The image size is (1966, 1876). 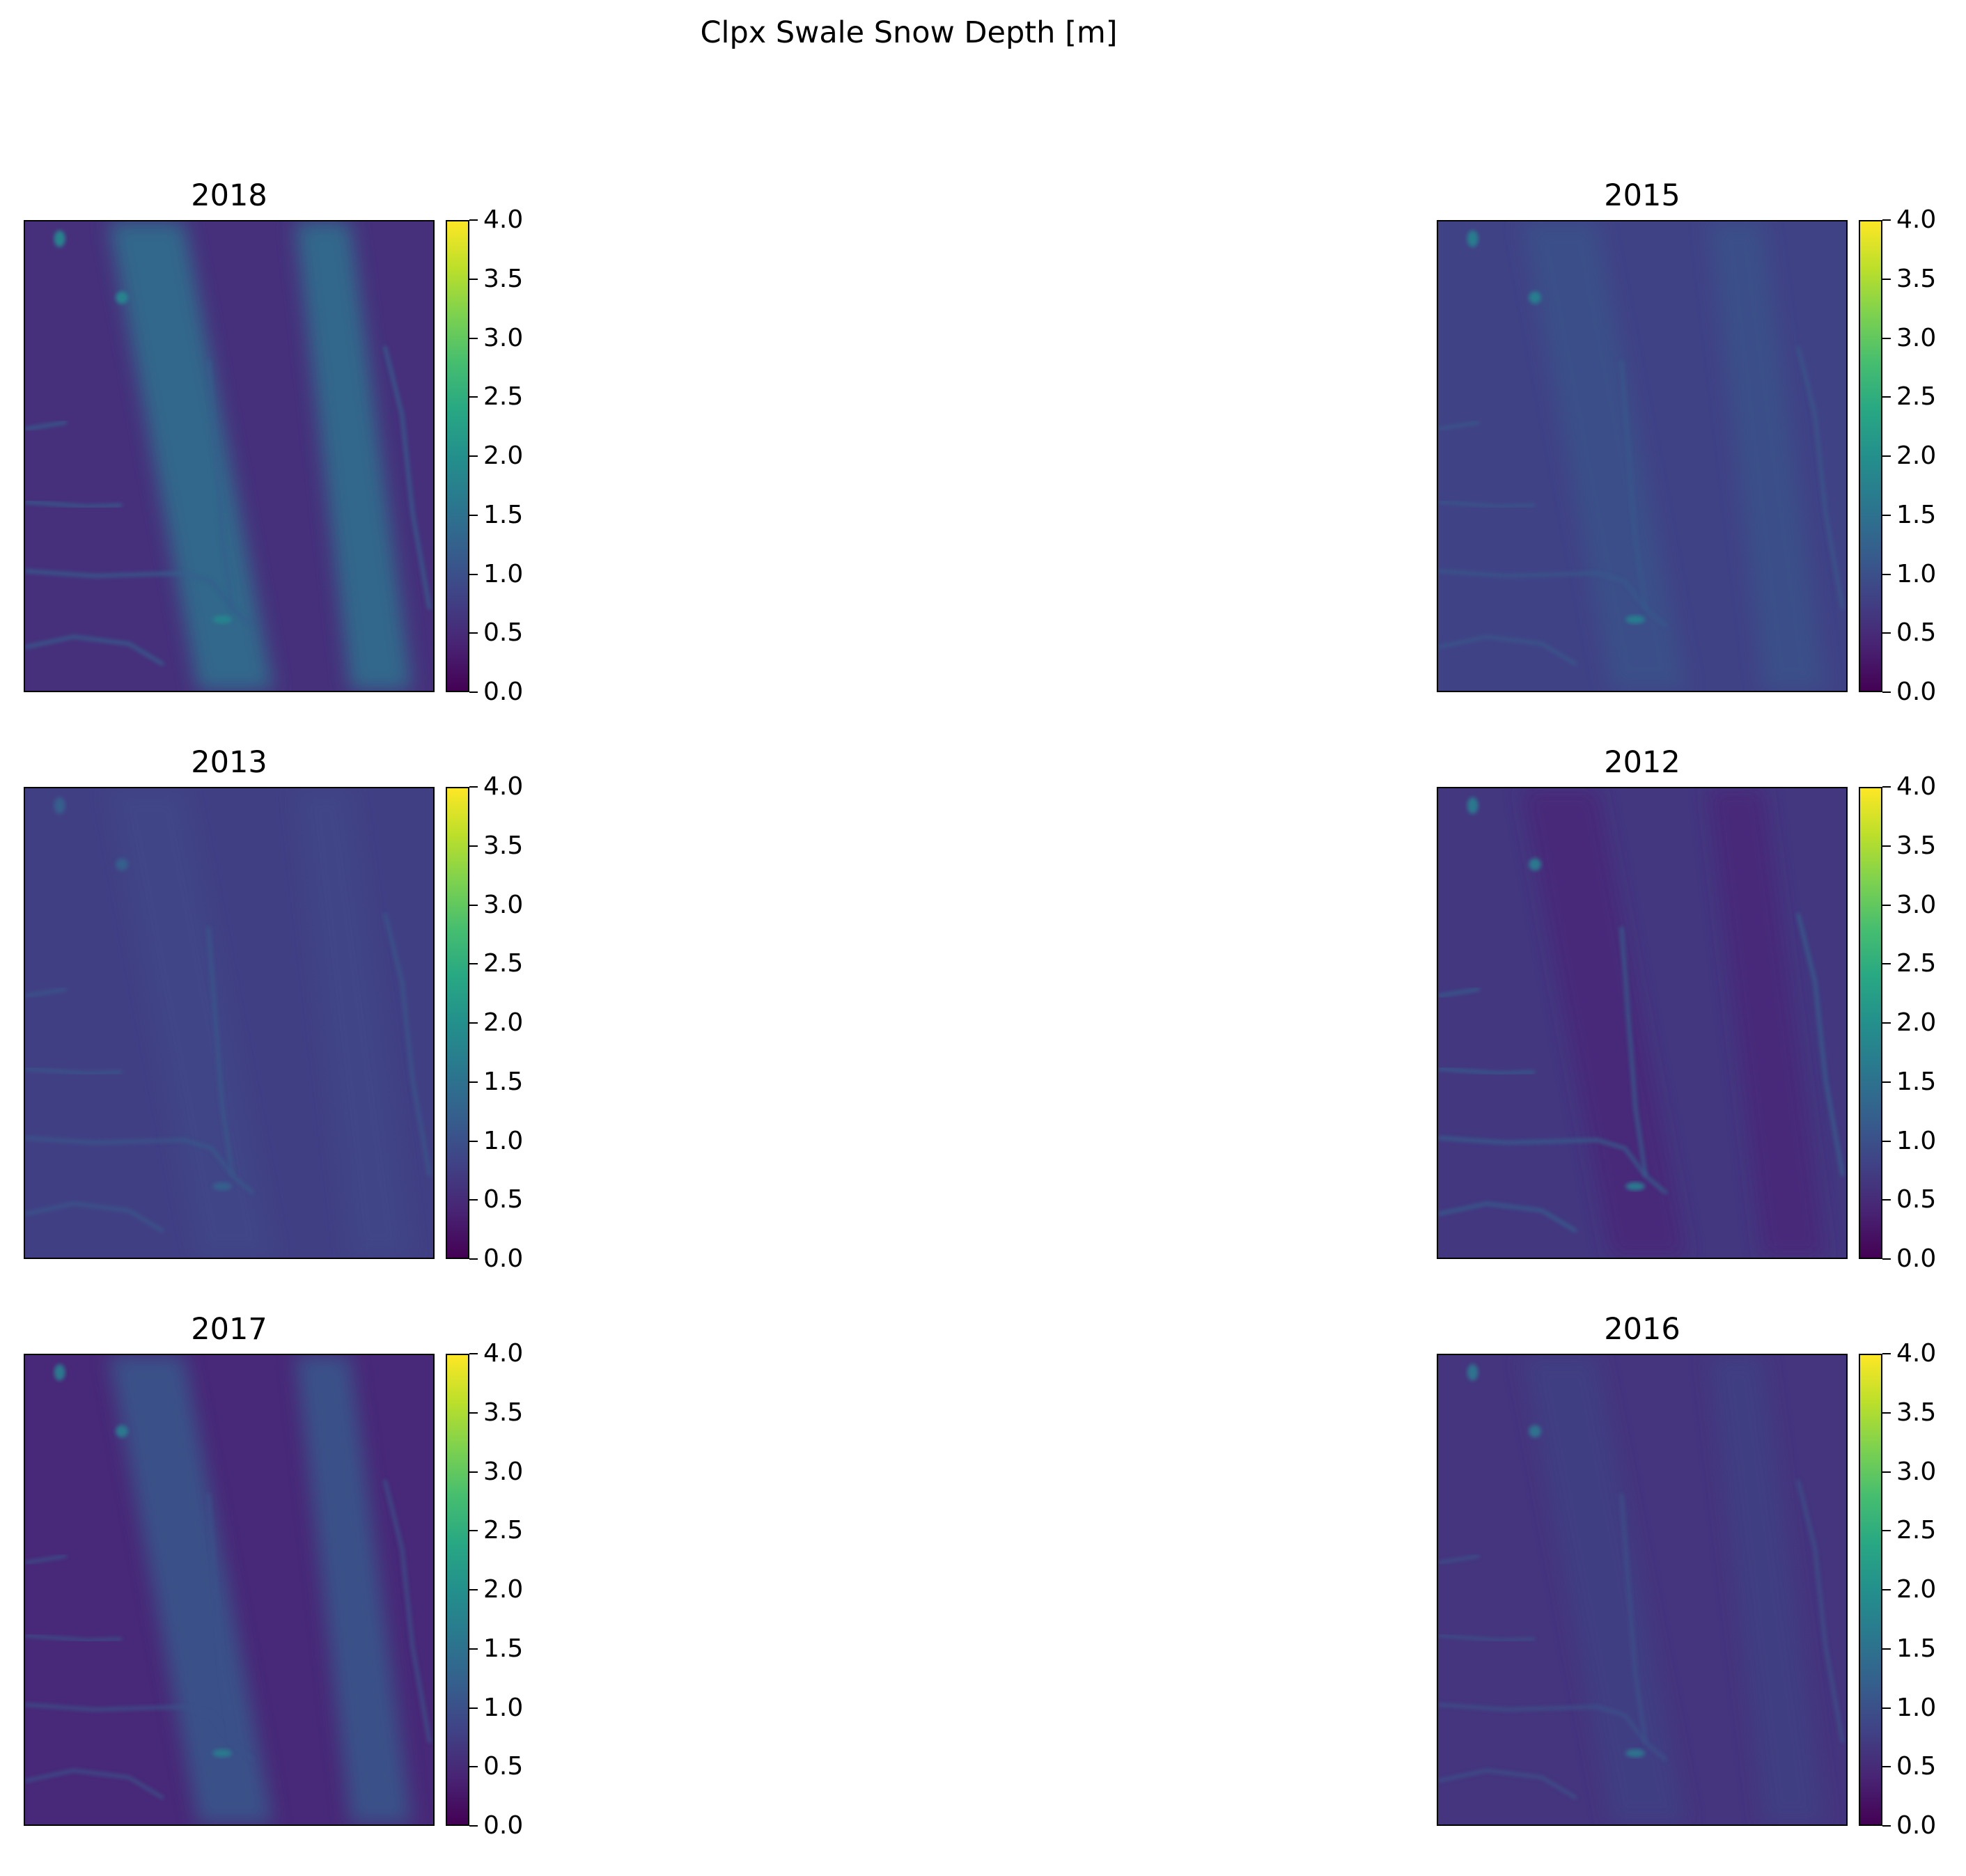 I want to click on subplot-2013: 2013 0.0 0.5 1.0 1.5 2.0 2.5 3.0 3.5 4.0, so click(x=288, y=1008).